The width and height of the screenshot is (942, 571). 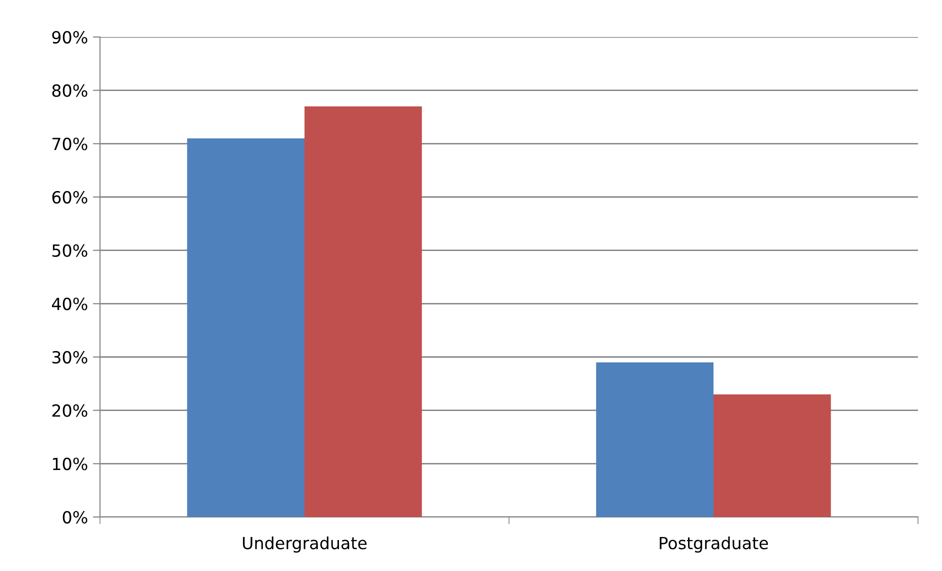 I want to click on y-tick-label: 90%, so click(x=70, y=37).